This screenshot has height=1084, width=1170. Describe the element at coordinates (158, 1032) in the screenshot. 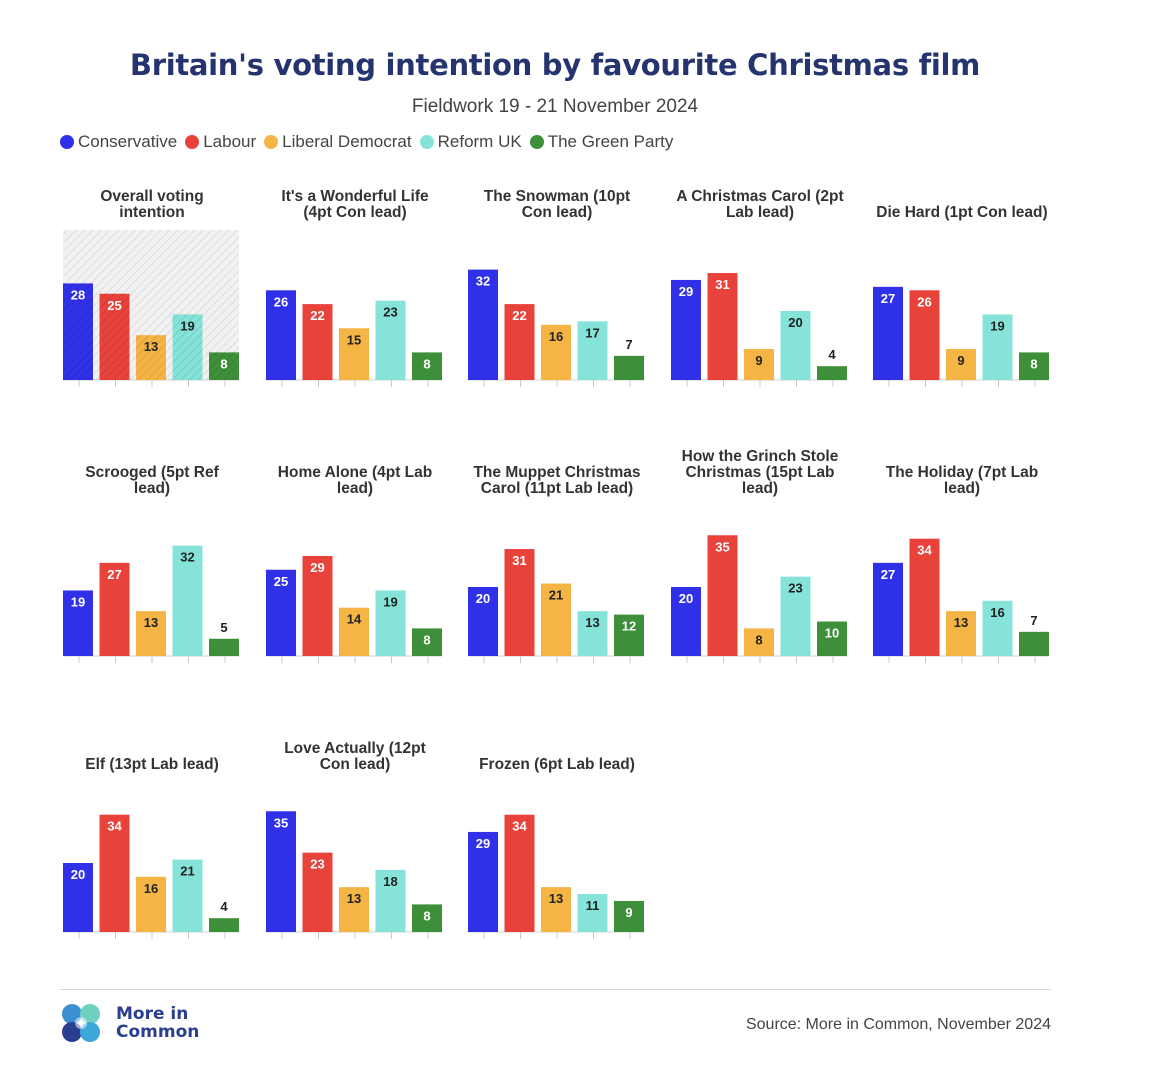

I see `logo-text-line2: Common` at that location.